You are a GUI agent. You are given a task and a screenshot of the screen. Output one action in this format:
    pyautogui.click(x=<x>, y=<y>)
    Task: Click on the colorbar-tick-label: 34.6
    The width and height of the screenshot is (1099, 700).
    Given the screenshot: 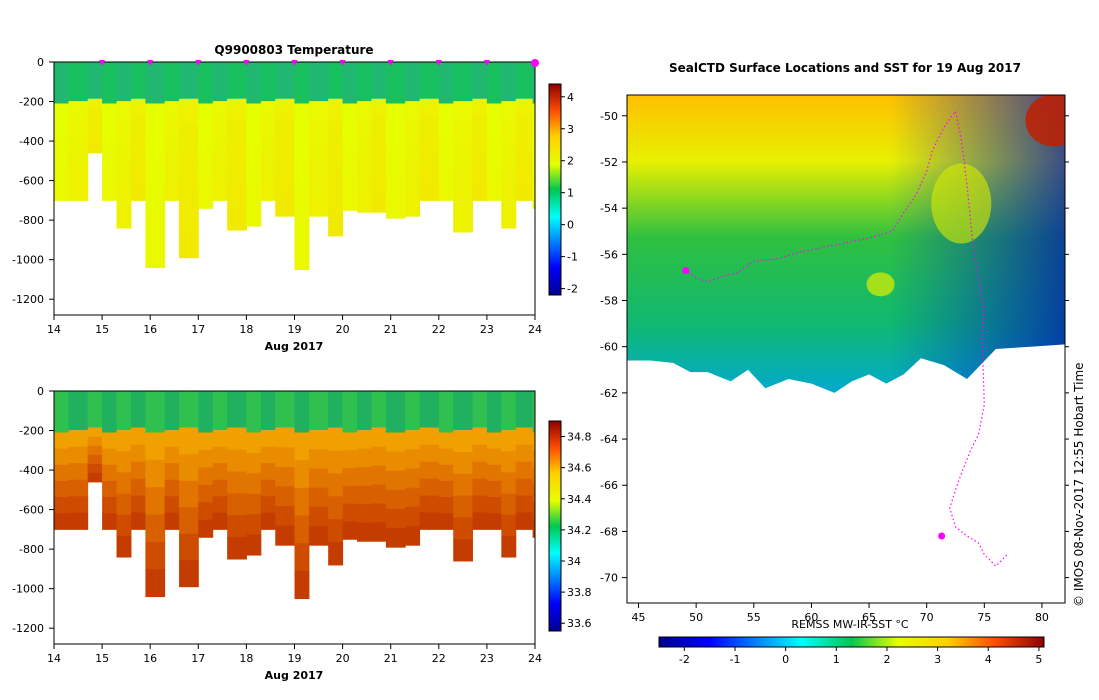 What is the action you would take?
    pyautogui.click(x=579, y=468)
    